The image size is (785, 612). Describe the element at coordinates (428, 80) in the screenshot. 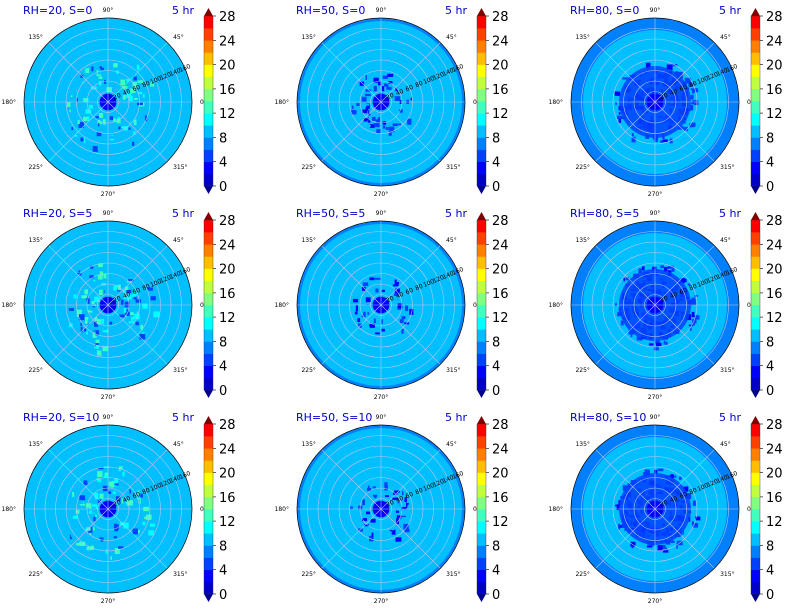

I see `radial-tick-label: 100` at that location.